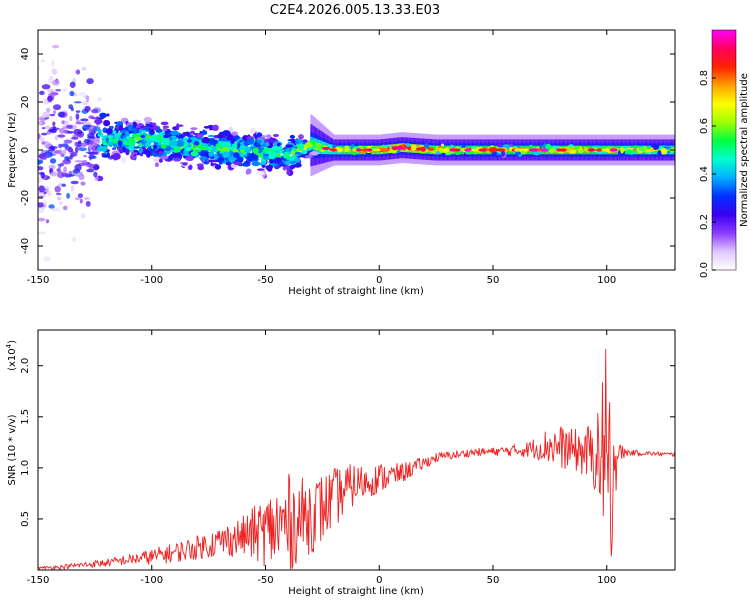  Describe the element at coordinates (704, 270) in the screenshot. I see `colorbar-tick-label: 0.0` at that location.